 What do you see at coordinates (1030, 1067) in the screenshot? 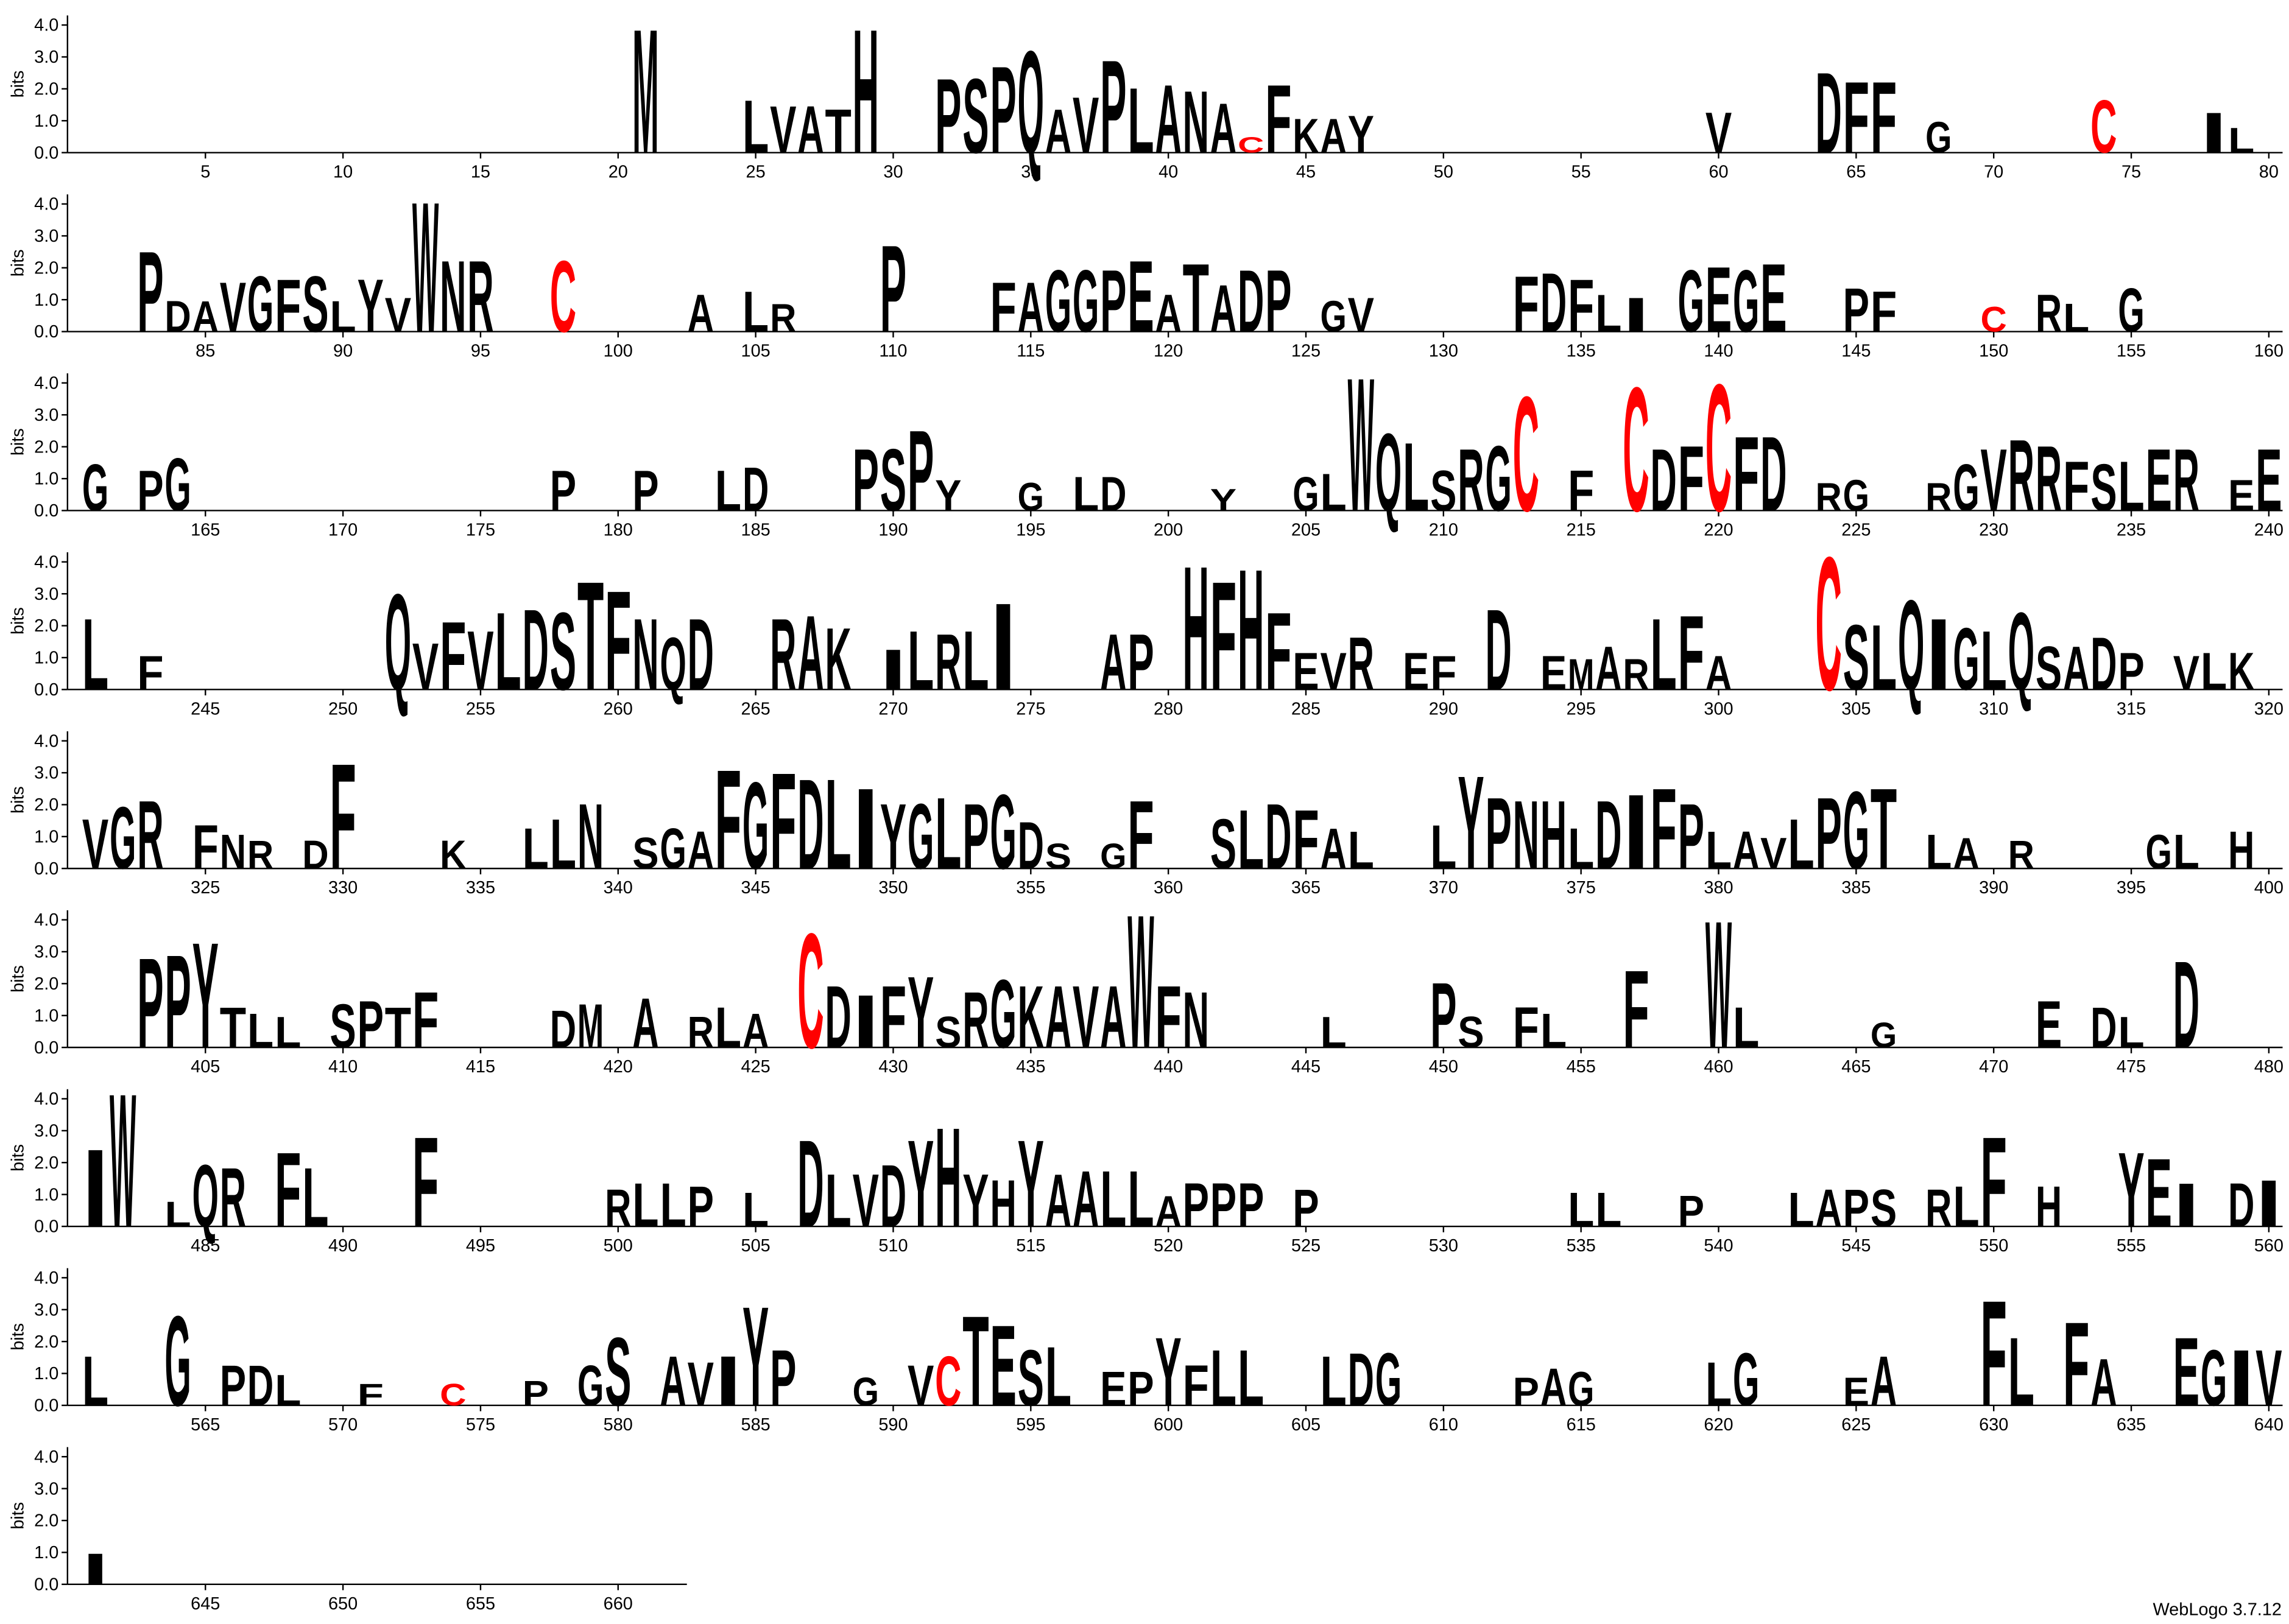
I see `x-tick-label: 435` at bounding box center [1030, 1067].